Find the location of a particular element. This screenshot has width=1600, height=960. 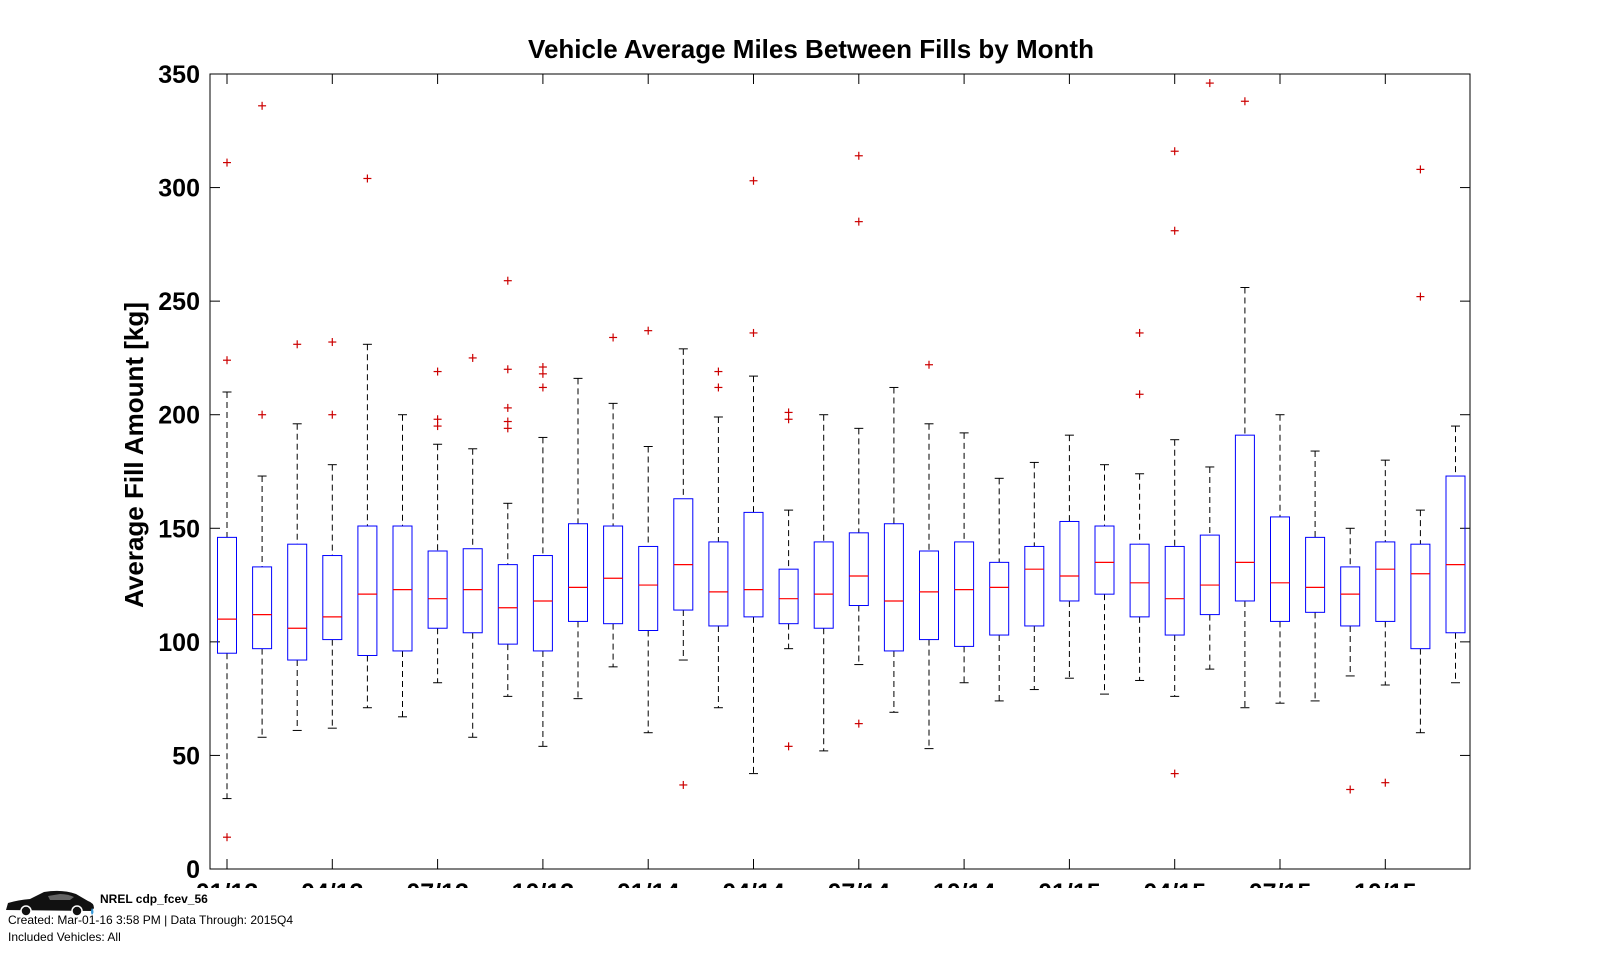

x-tick-label: 01/14 is located at coordinates (648, 883).